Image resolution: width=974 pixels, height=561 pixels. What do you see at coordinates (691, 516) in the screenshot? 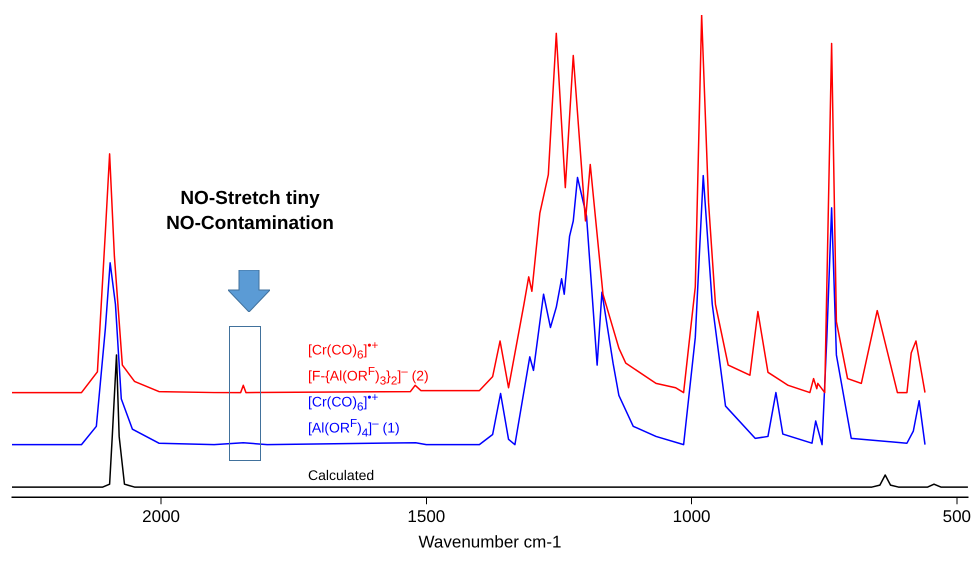
I see `x-tick-label: 1000` at bounding box center [691, 516].